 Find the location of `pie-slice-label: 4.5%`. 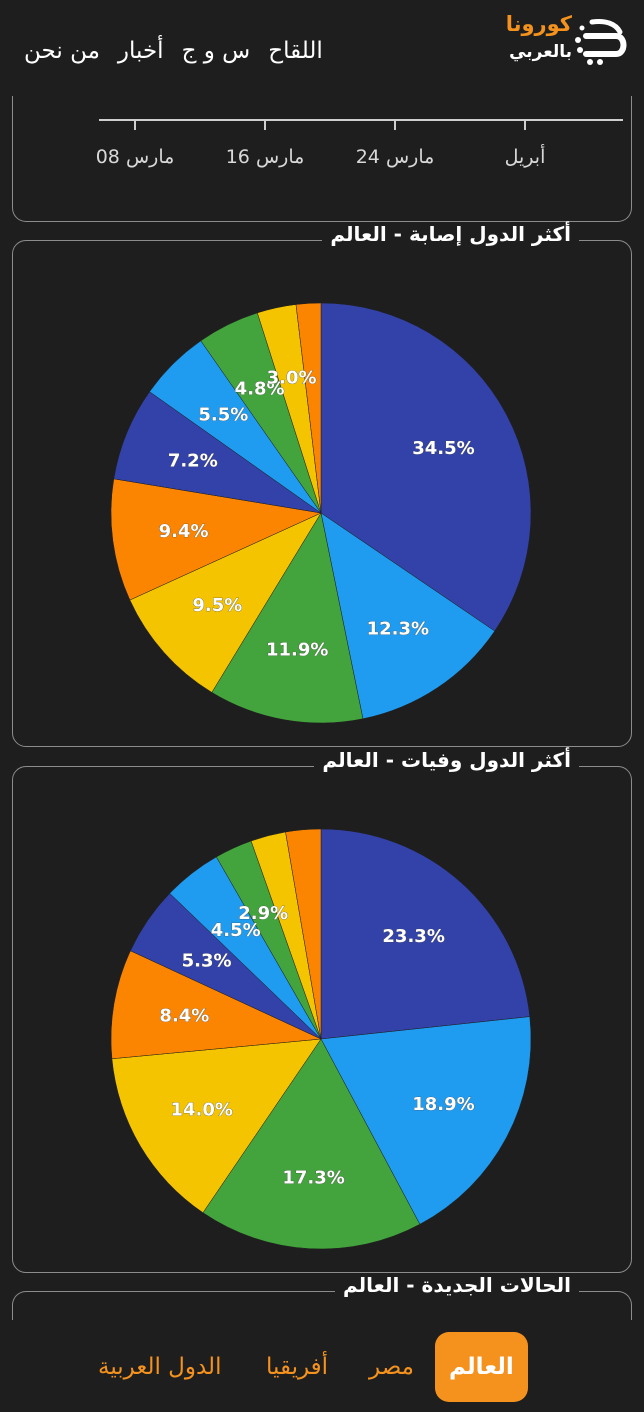

pie-slice-label: 4.5% is located at coordinates (236, 930).